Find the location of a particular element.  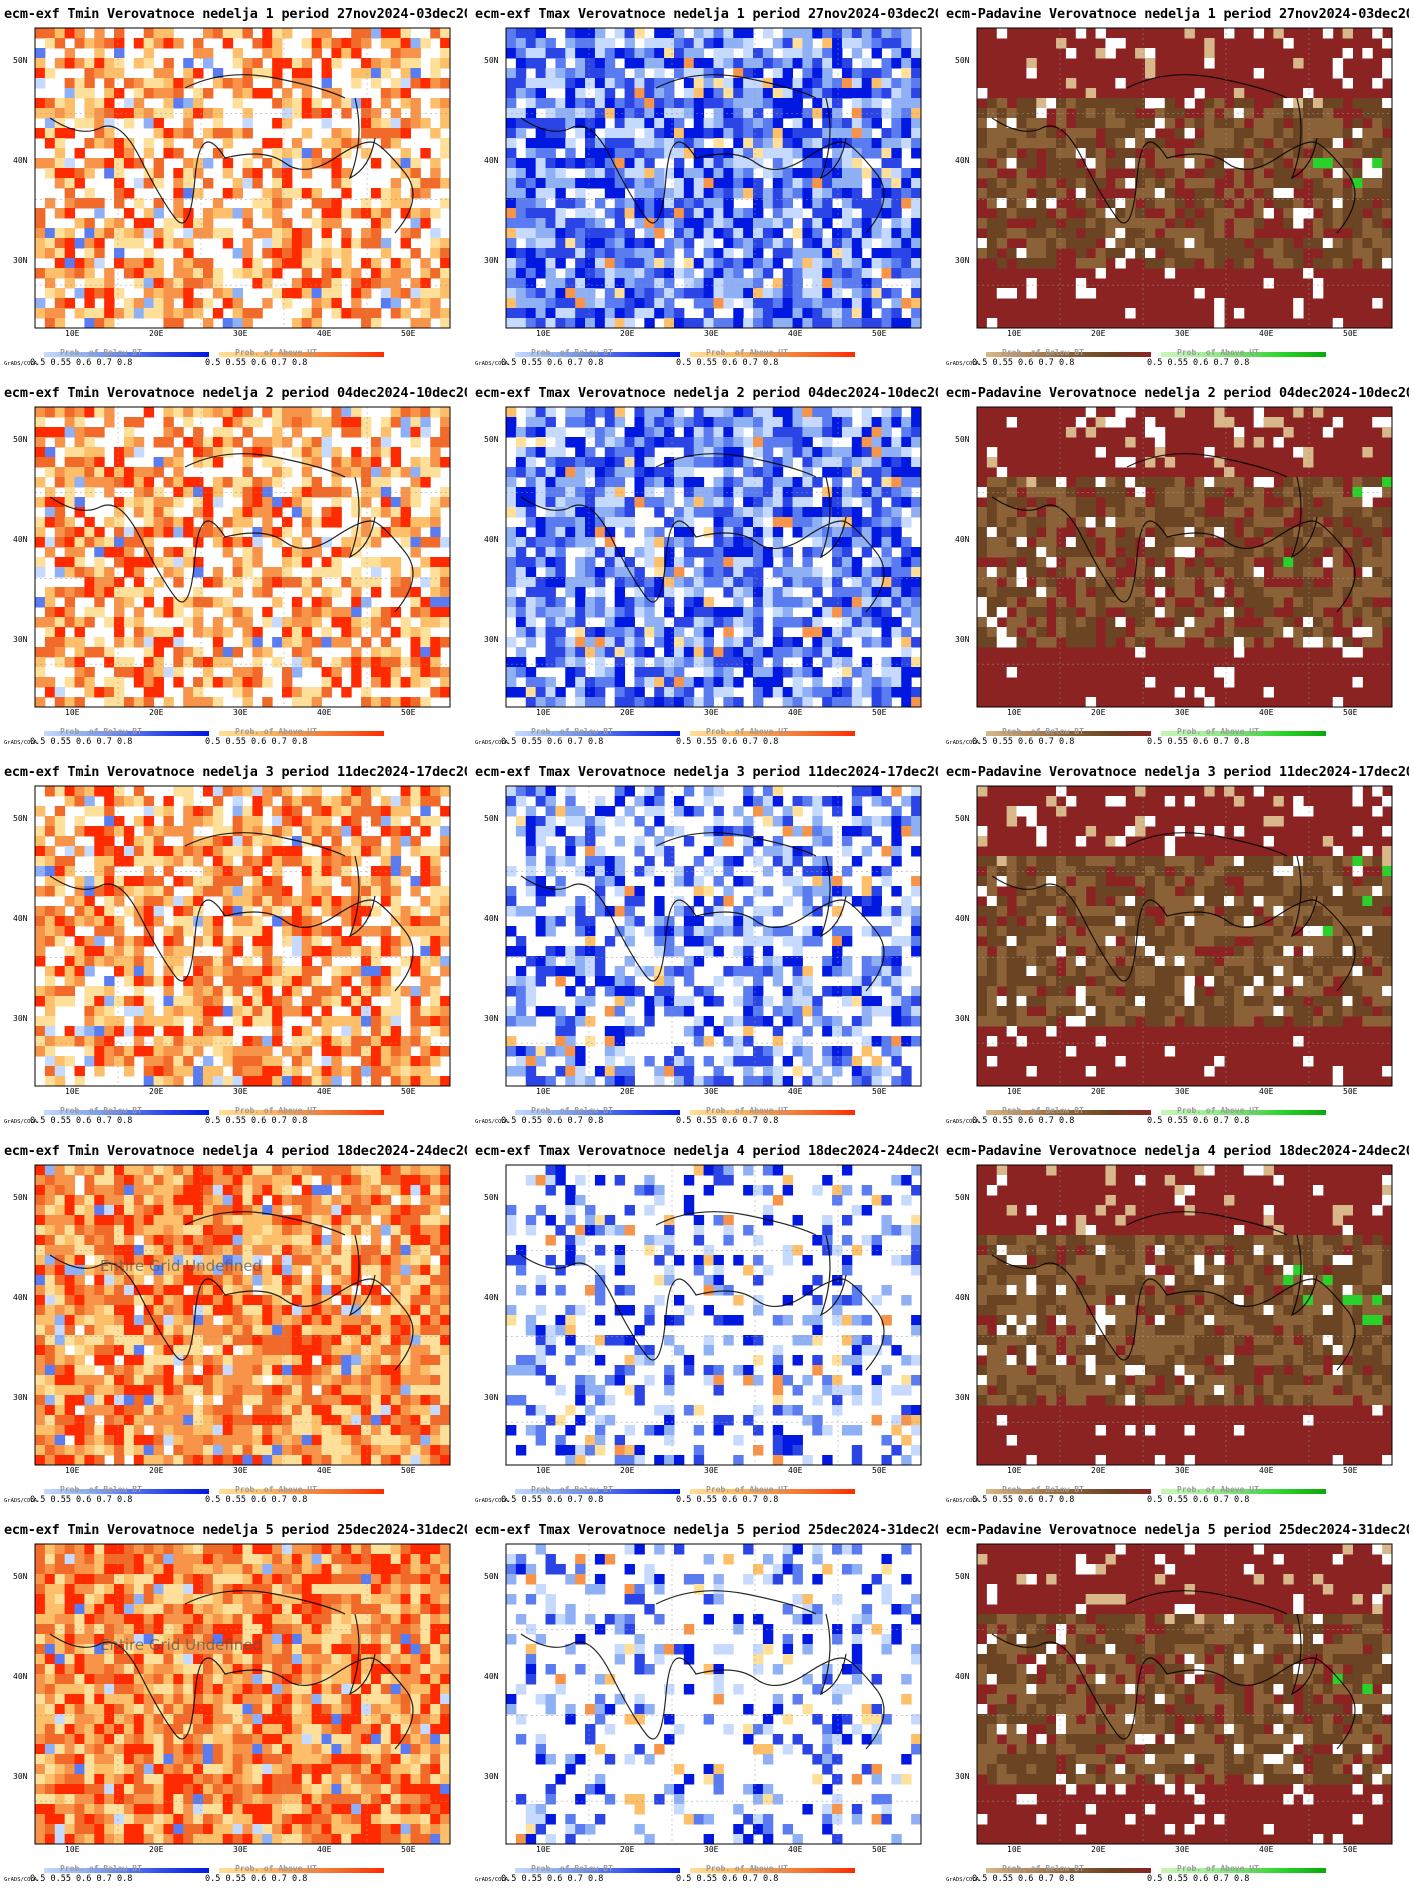

latitude-label: 30N is located at coordinates (20, 260).